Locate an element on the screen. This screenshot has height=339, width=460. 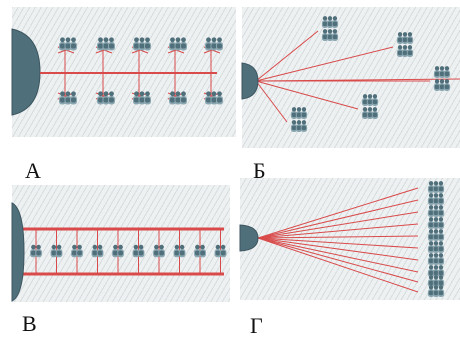
radial-line-long is located at coordinates (357, 80).